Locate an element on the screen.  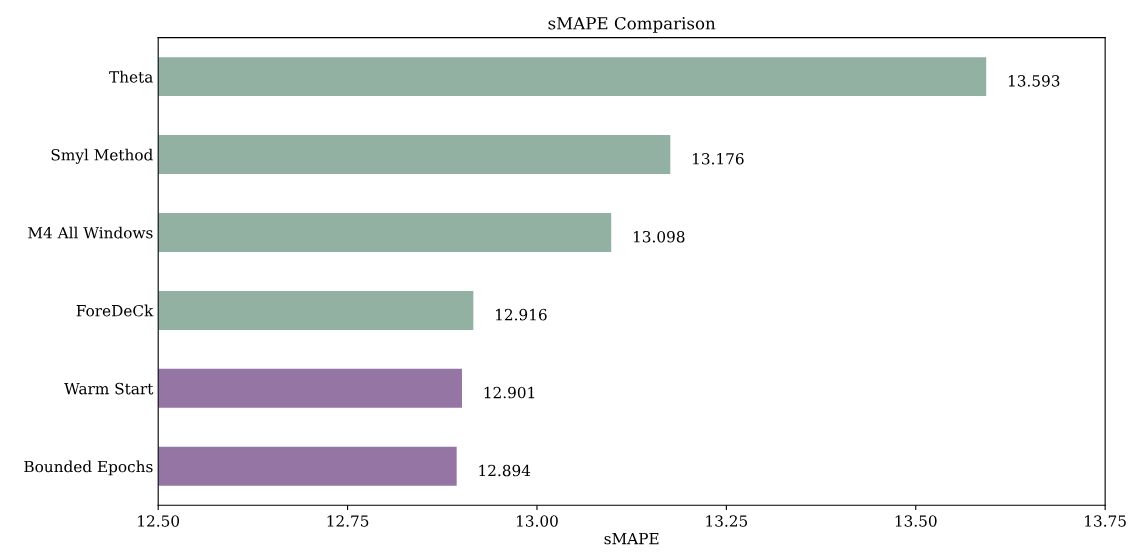
x-tick-label: 13.75 is located at coordinates (1105, 521).